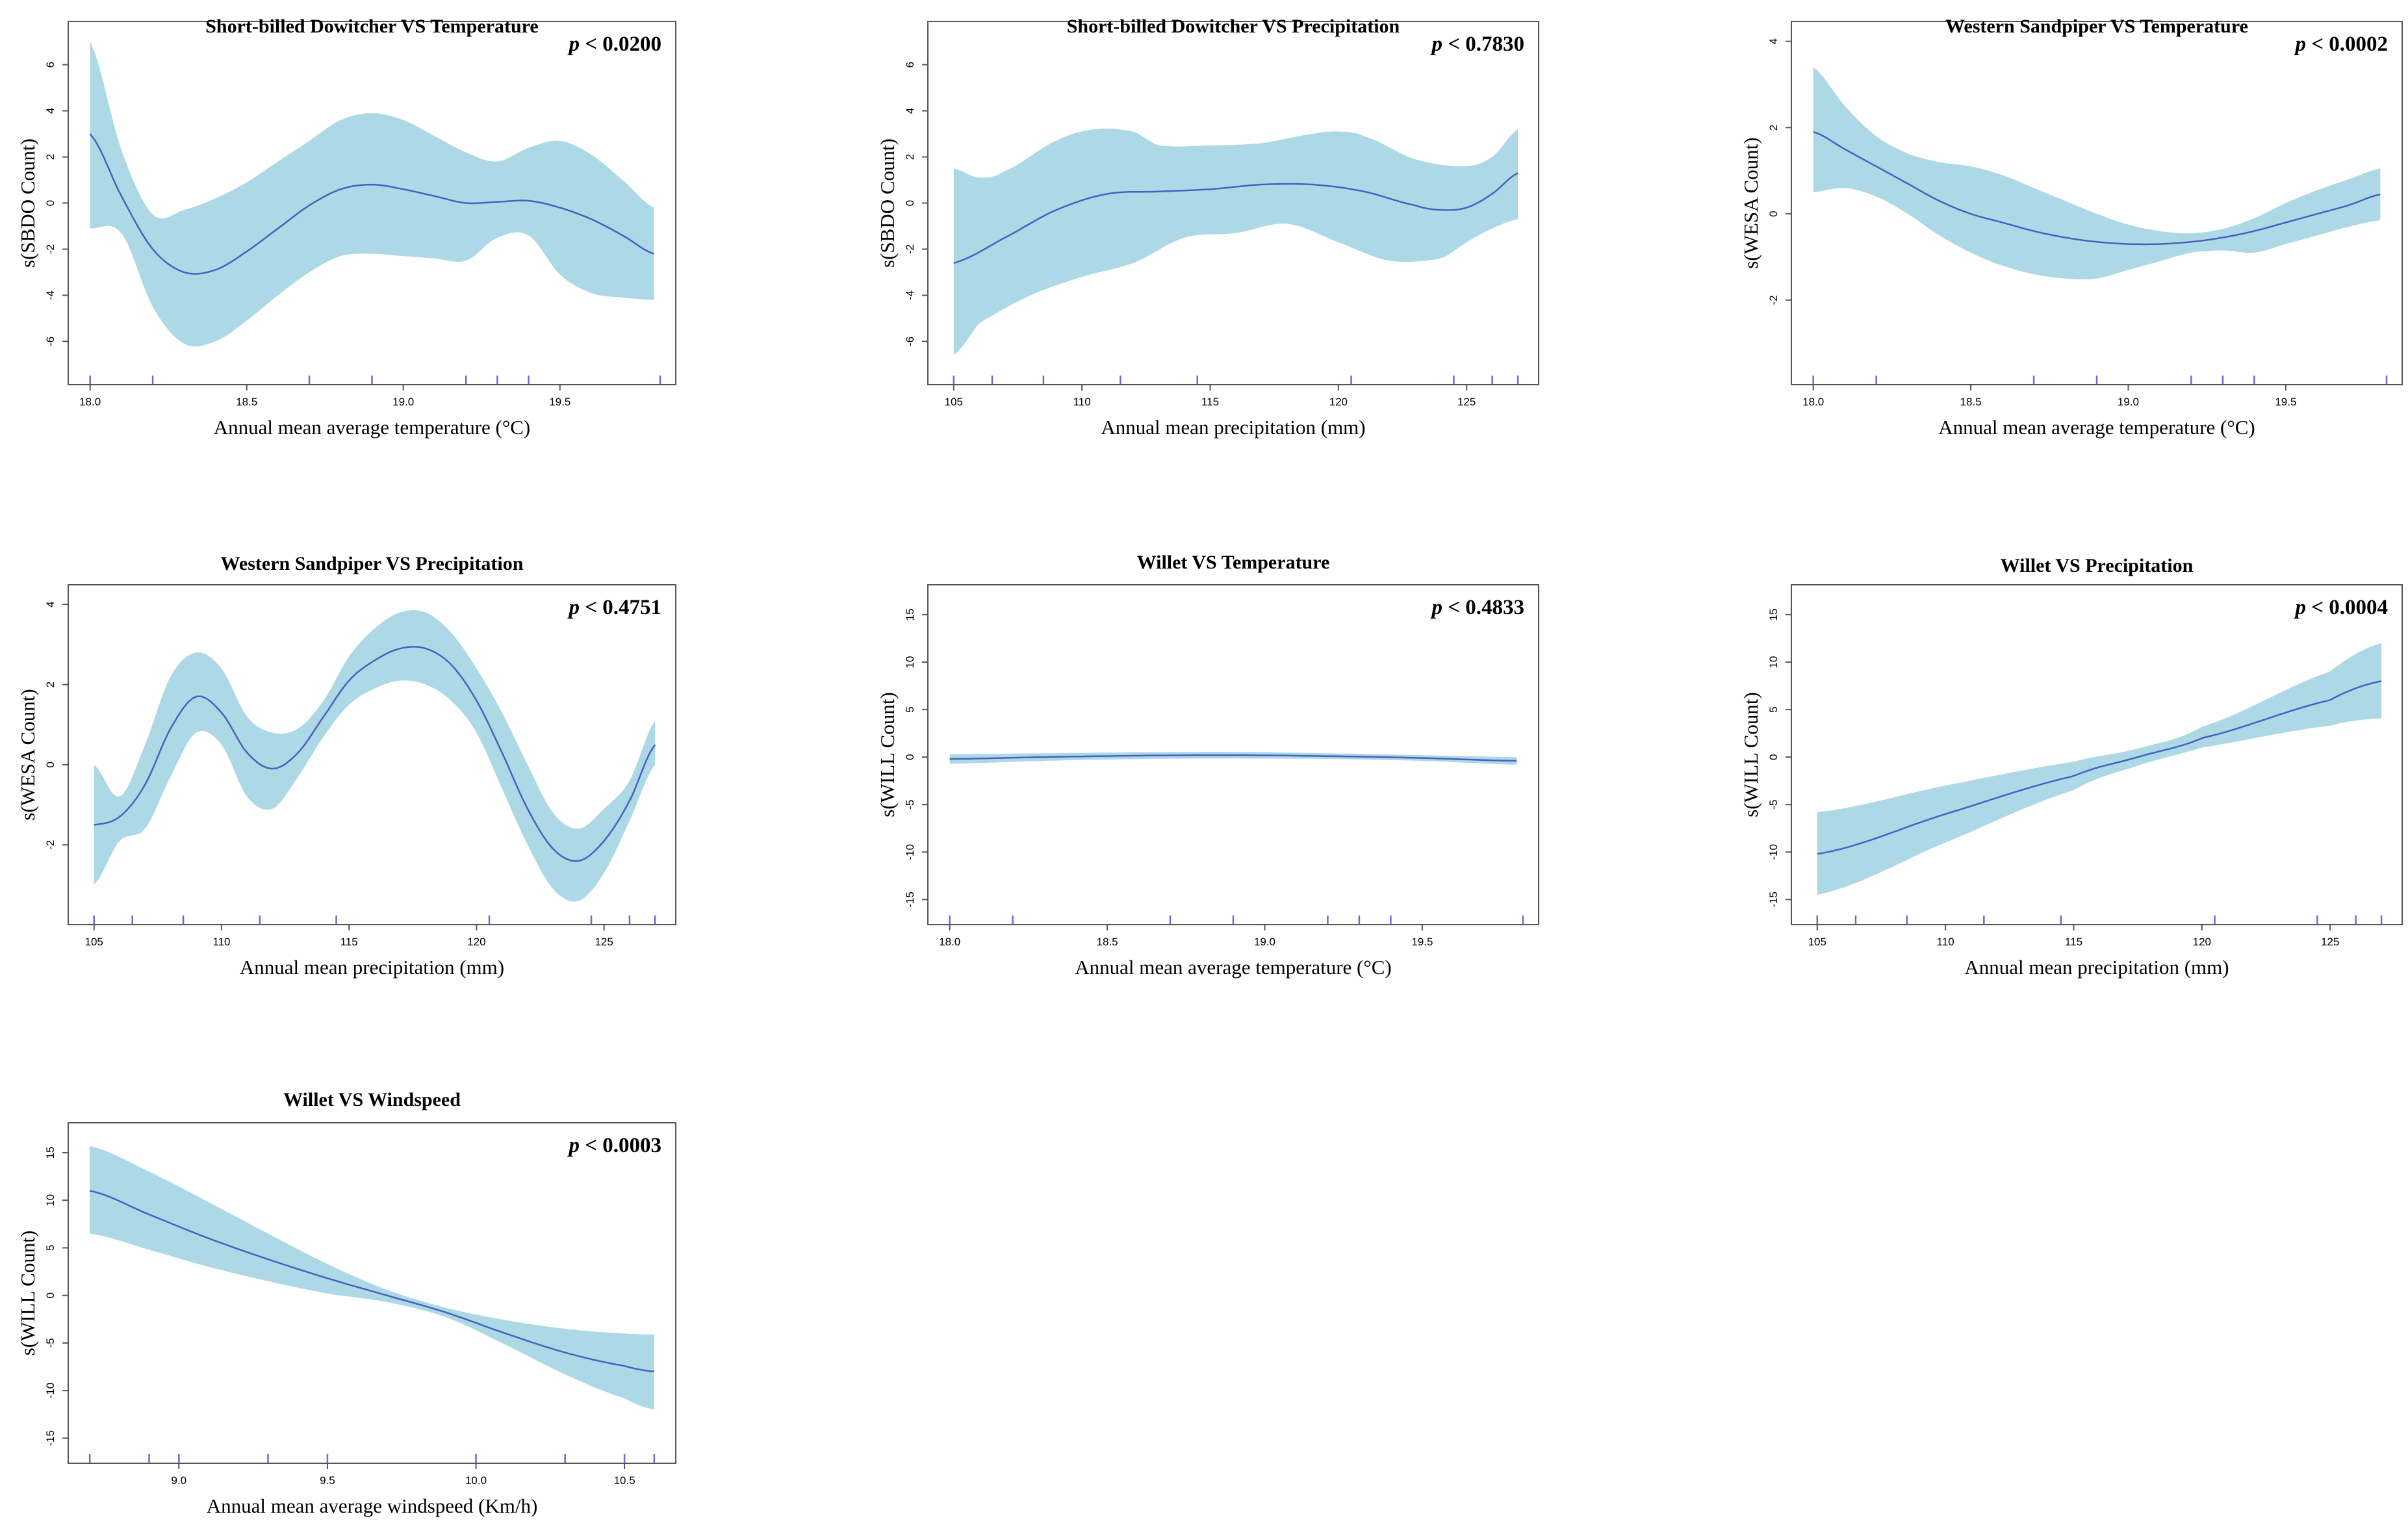 The image size is (2408, 1525). What do you see at coordinates (372, 26) in the screenshot?
I see `chart-title: Short-billed Dowitcher VS Temperature` at bounding box center [372, 26].